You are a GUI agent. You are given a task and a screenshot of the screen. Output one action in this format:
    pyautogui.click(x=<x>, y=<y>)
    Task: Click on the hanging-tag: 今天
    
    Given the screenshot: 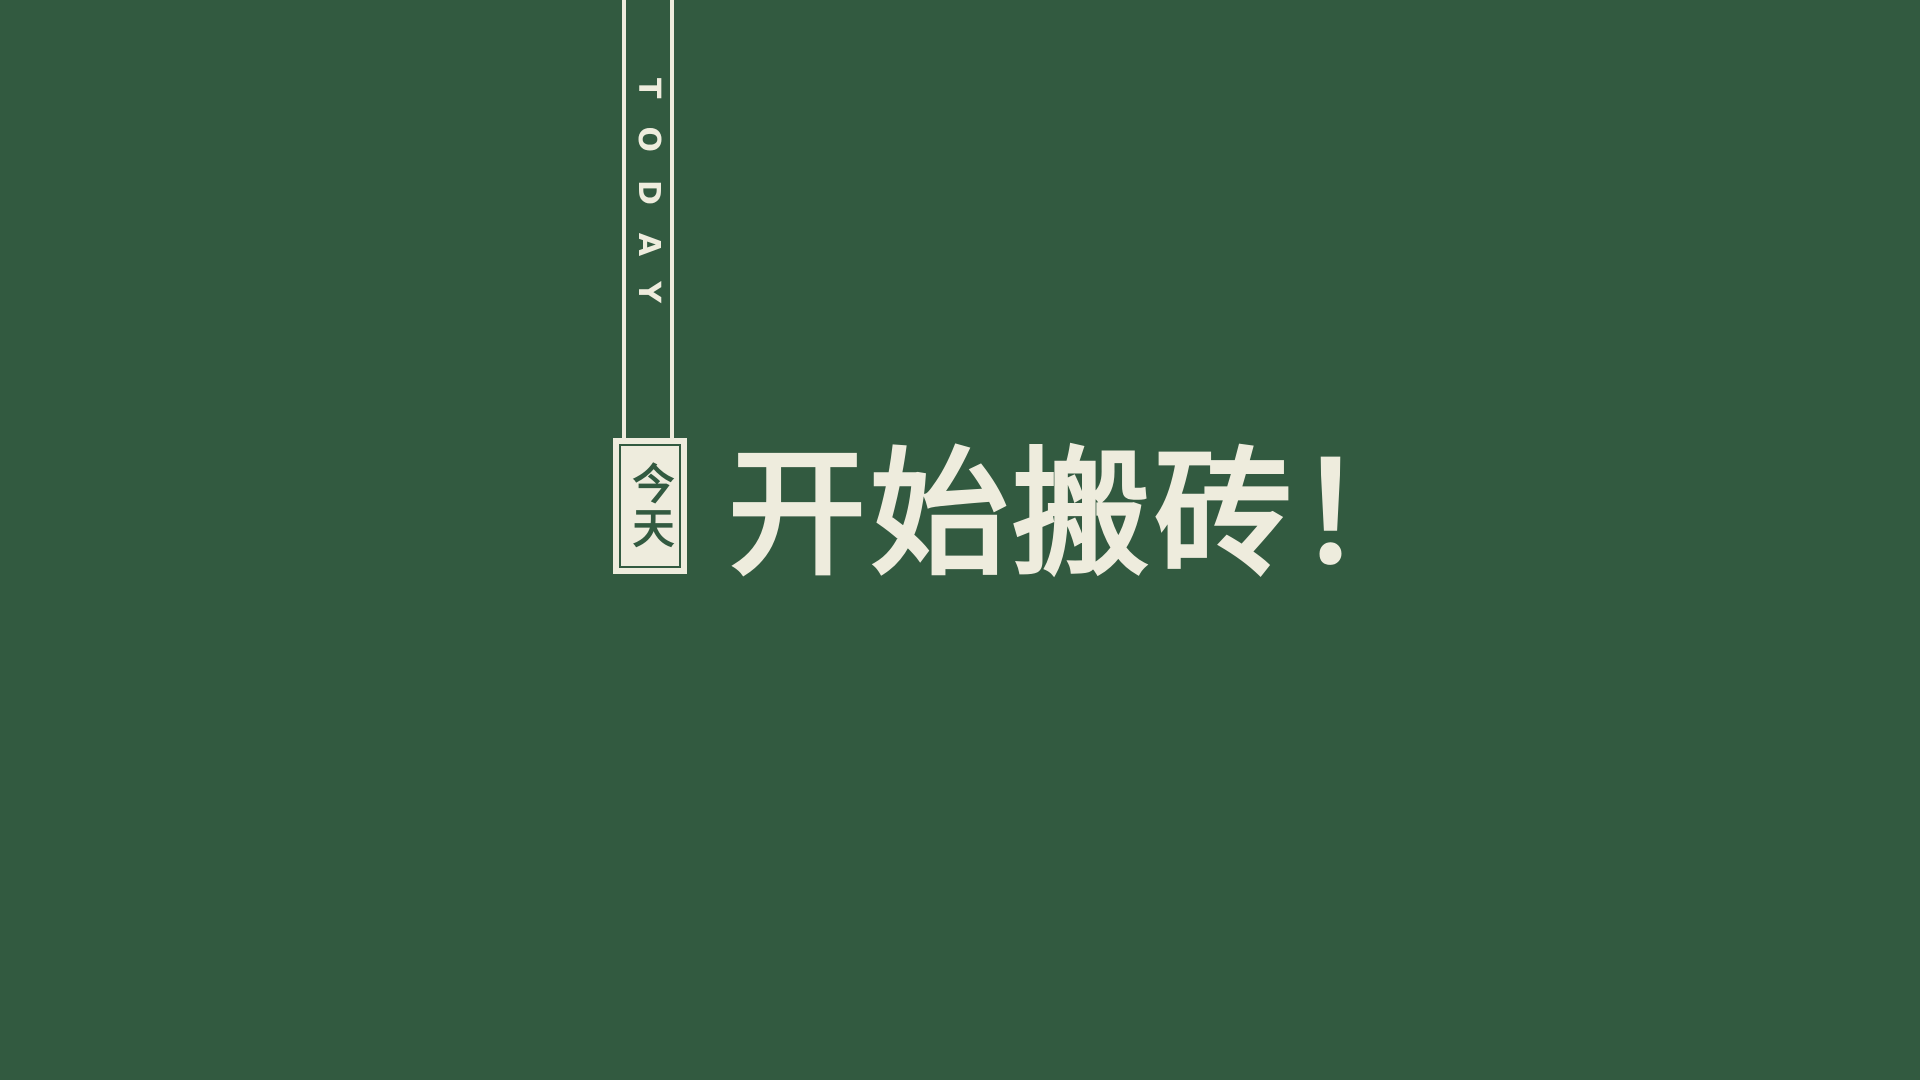 What is the action you would take?
    pyautogui.click(x=650, y=506)
    